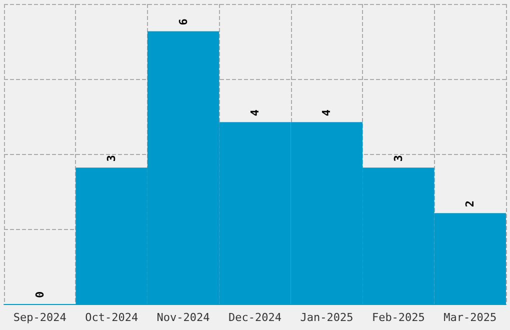 The height and width of the screenshot is (330, 510). Describe the element at coordinates (183, 22) in the screenshot. I see `data-label: 6` at that location.